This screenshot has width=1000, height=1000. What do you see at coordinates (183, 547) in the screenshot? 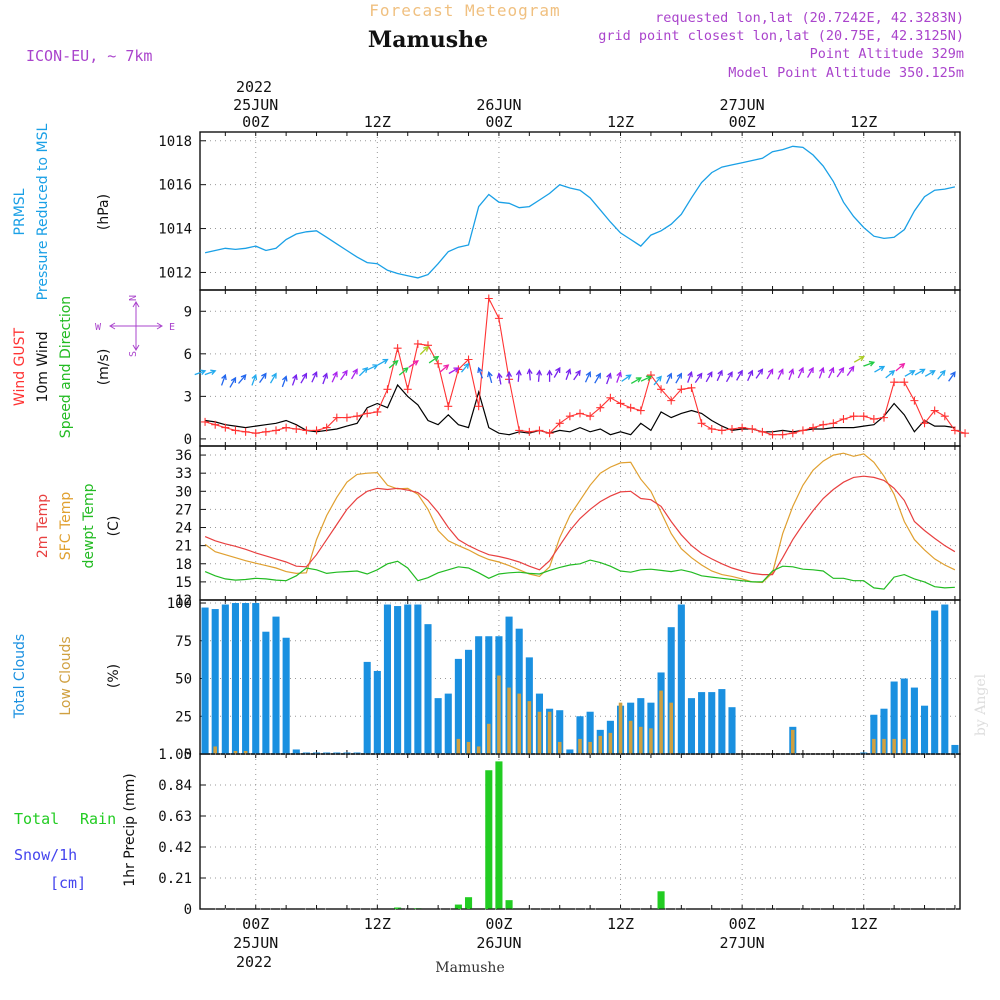
I see `temp-ytick-label: 21` at bounding box center [183, 547].